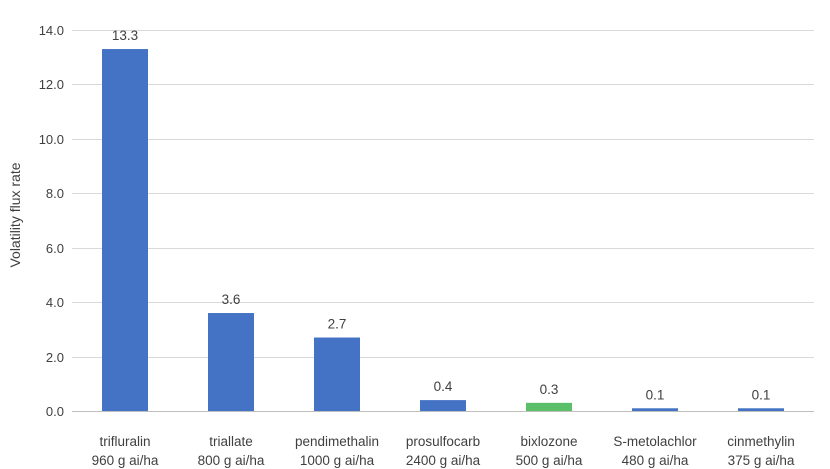 Image resolution: width=830 pixels, height=469 pixels. Describe the element at coordinates (125, 460) in the screenshot. I see `category-rate-label: 960 g ai/ha` at that location.